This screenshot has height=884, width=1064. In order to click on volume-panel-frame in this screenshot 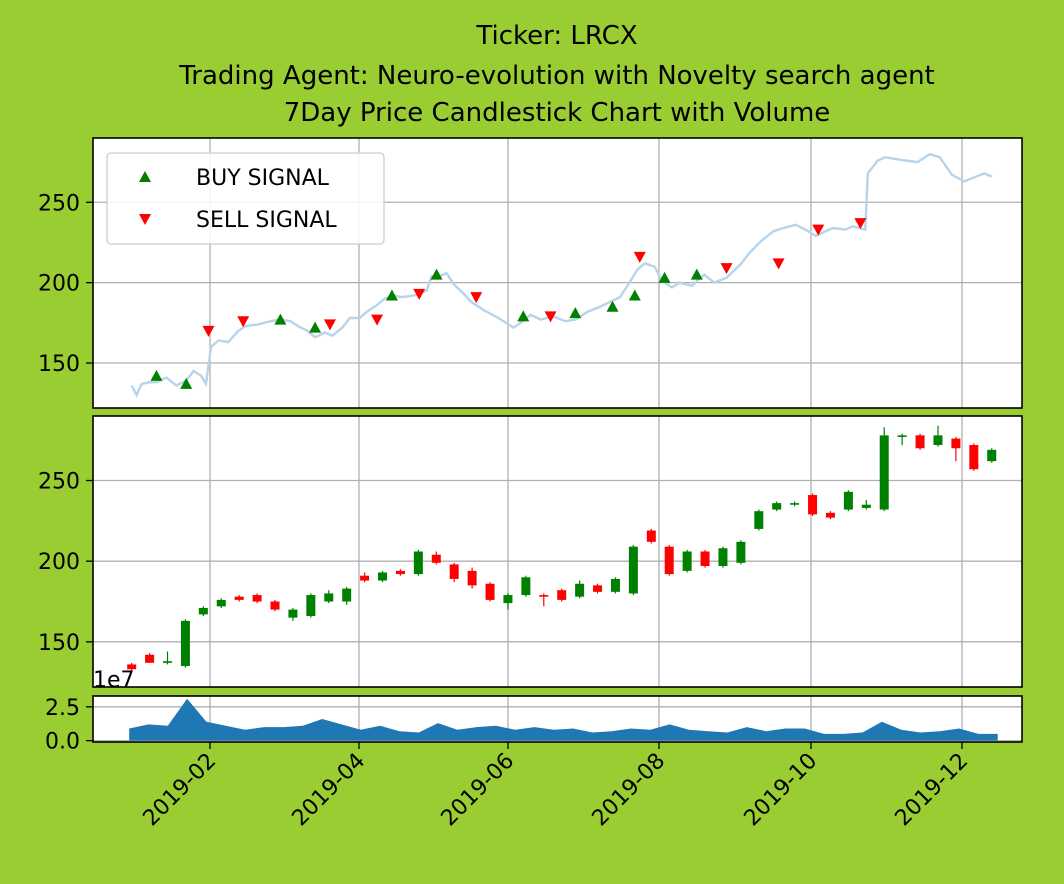, I will do `click(557, 719)`.